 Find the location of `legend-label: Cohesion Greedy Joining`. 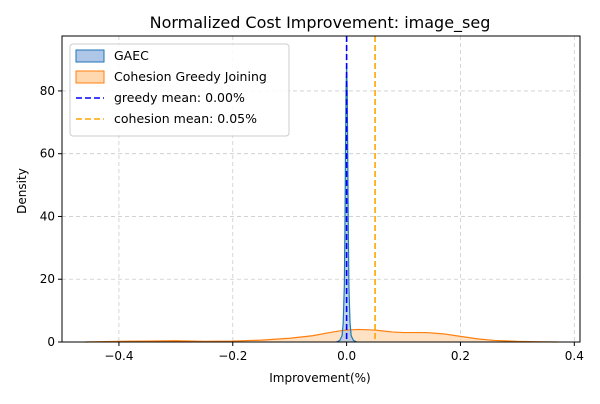

legend-label: Cohesion Greedy Joining is located at coordinates (190, 76).